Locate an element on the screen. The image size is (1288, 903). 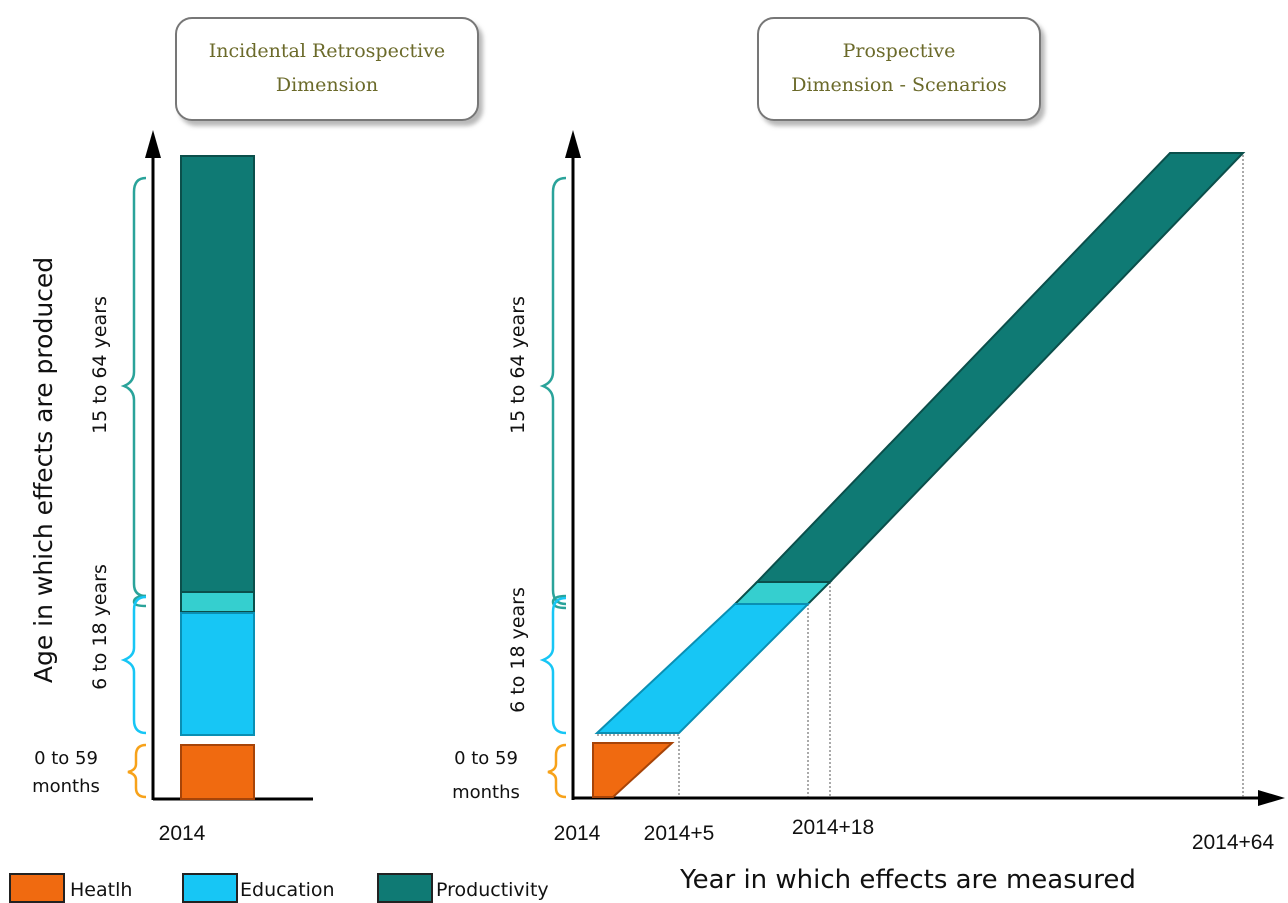
left-infant-label-line2: months is located at coordinates (66, 786).